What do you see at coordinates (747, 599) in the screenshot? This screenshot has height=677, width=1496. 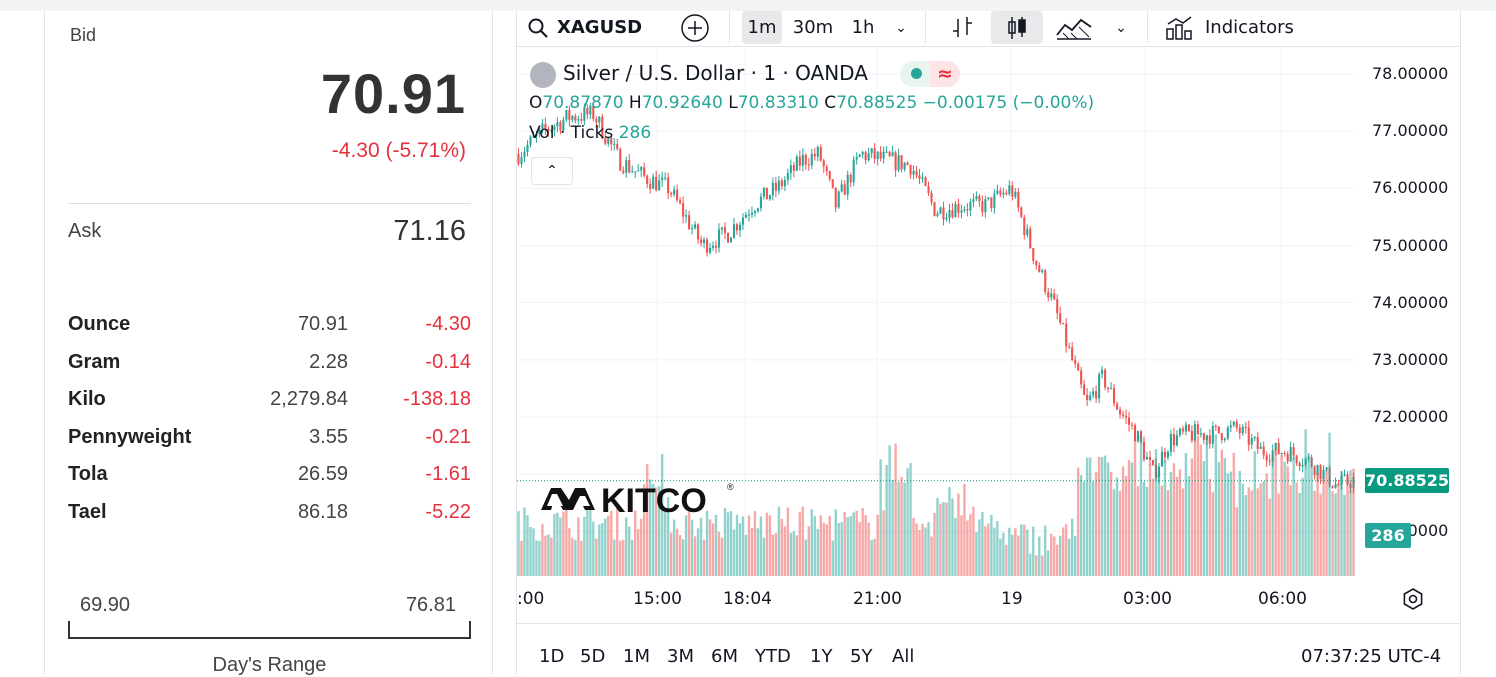 I see `x-tick-label: 18:04` at bounding box center [747, 599].